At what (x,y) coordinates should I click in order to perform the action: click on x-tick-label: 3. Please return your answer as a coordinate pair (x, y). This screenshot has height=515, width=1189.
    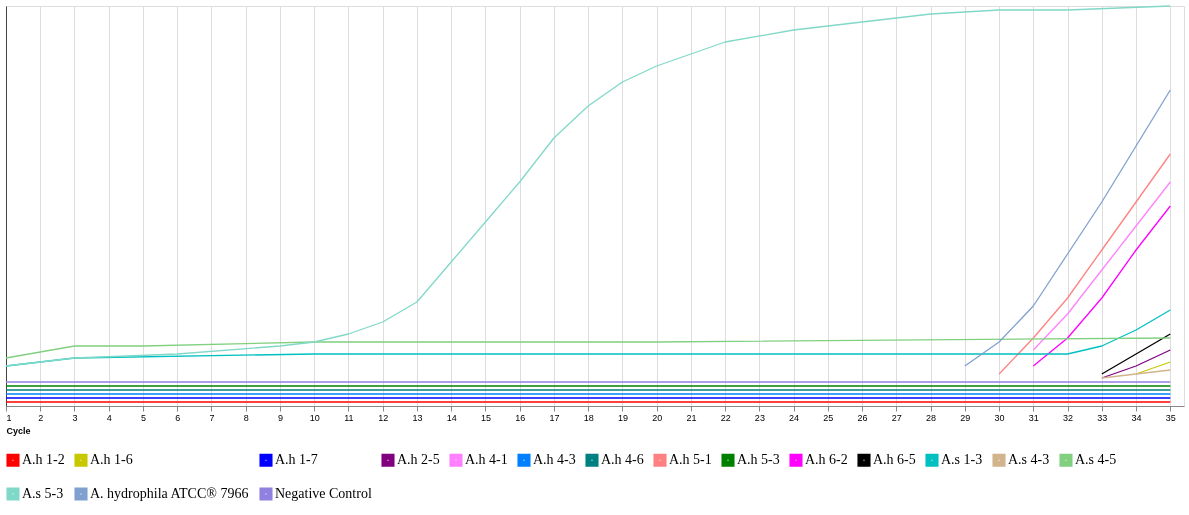
    Looking at the image, I should click on (75, 417).